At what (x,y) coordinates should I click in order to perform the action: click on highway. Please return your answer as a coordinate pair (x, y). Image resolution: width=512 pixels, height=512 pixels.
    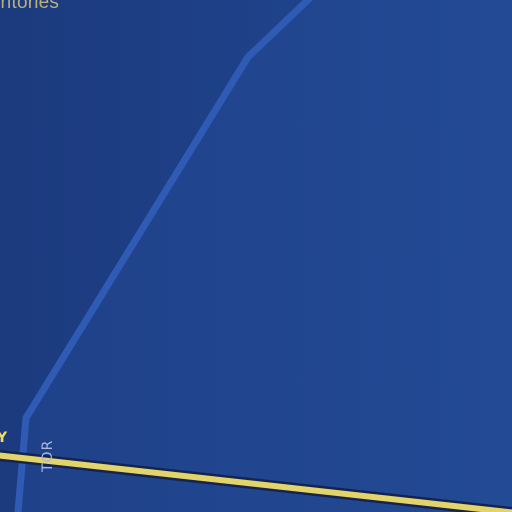
    Looking at the image, I should click on (256, 482).